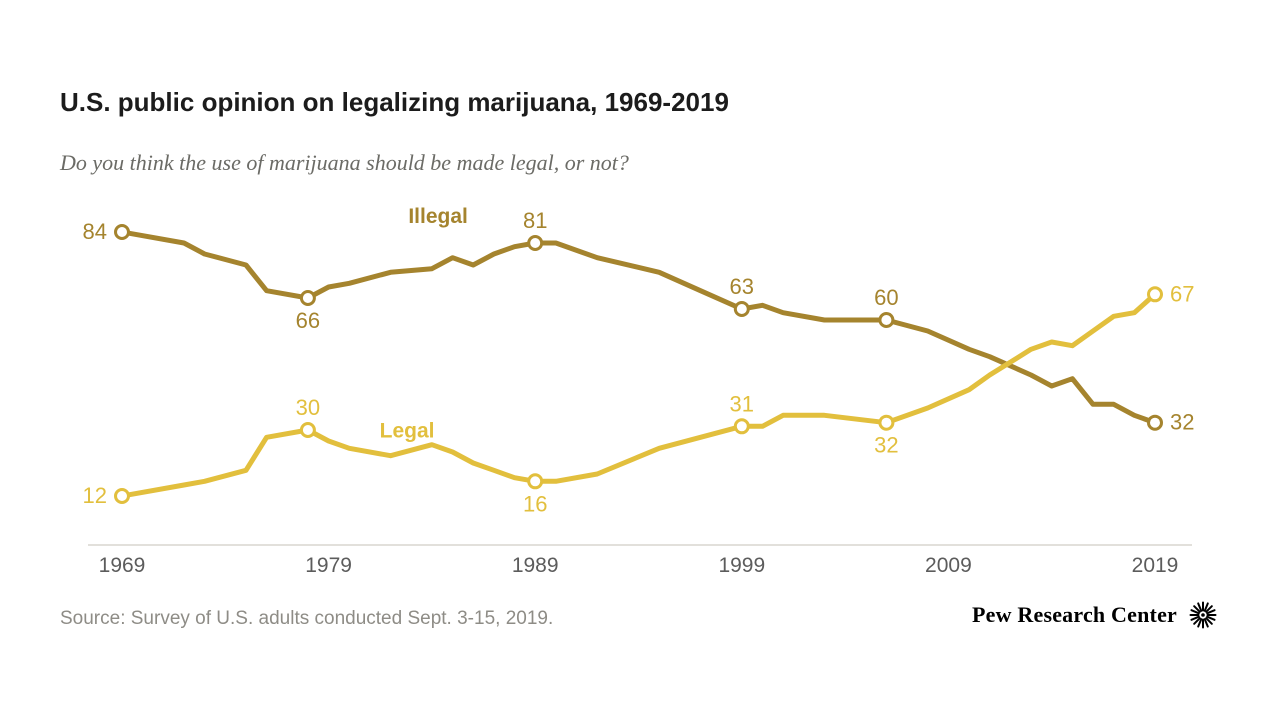 This screenshot has height=720, width=1280. What do you see at coordinates (438, 216) in the screenshot?
I see `series-label-illegal: Illegal` at bounding box center [438, 216].